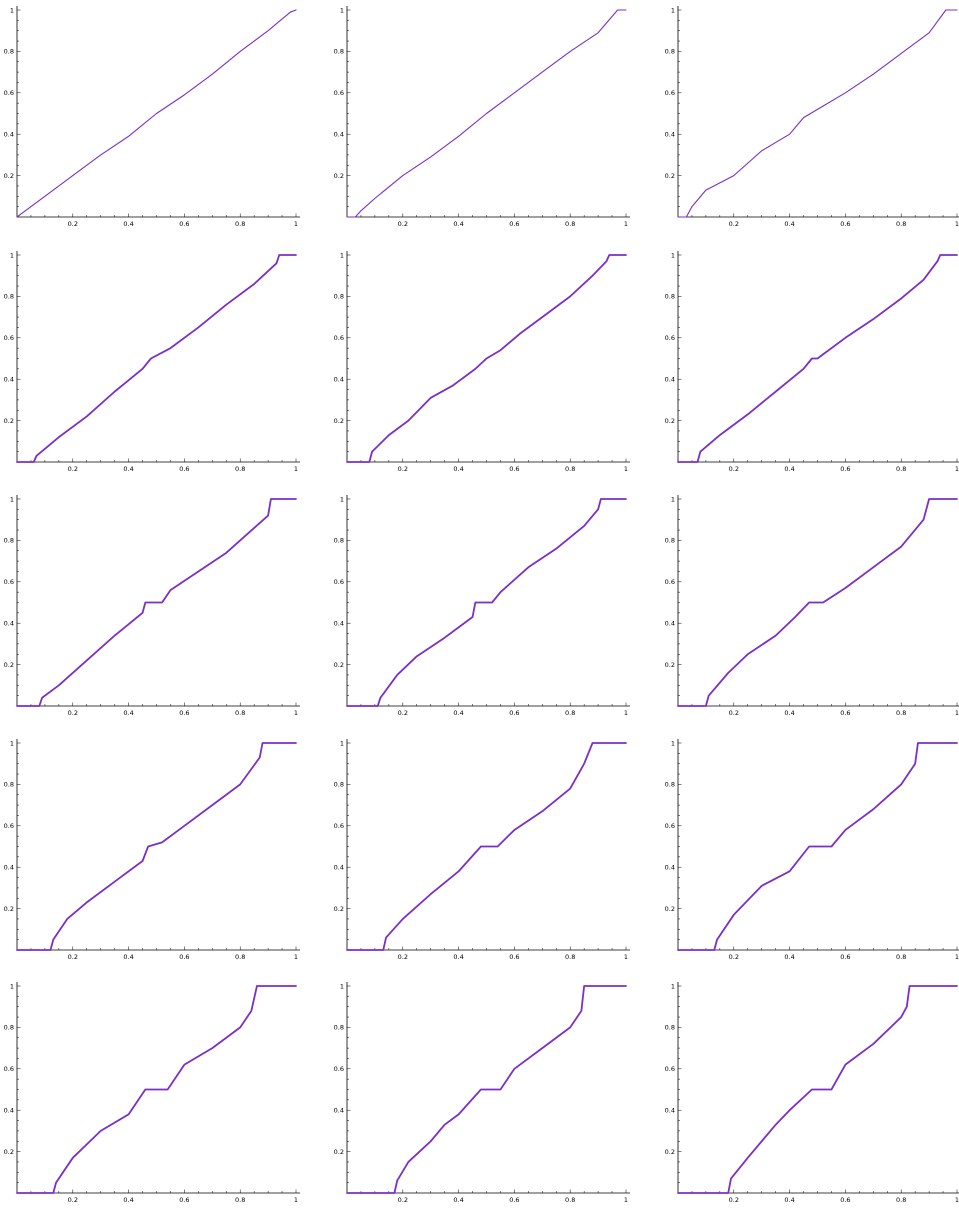 The image size is (959, 1216). I want to click on chart-panel-13: 0.2 0.4 0.6 0.8 1 0.2 0.4 0.6 0.8 1, so click(159, 1096).